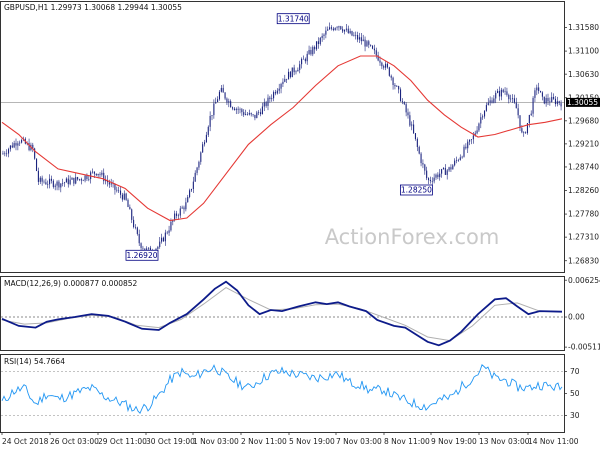 This screenshot has width=600, height=450. I want to click on price-tick-label: 1.27780, so click(583, 214).